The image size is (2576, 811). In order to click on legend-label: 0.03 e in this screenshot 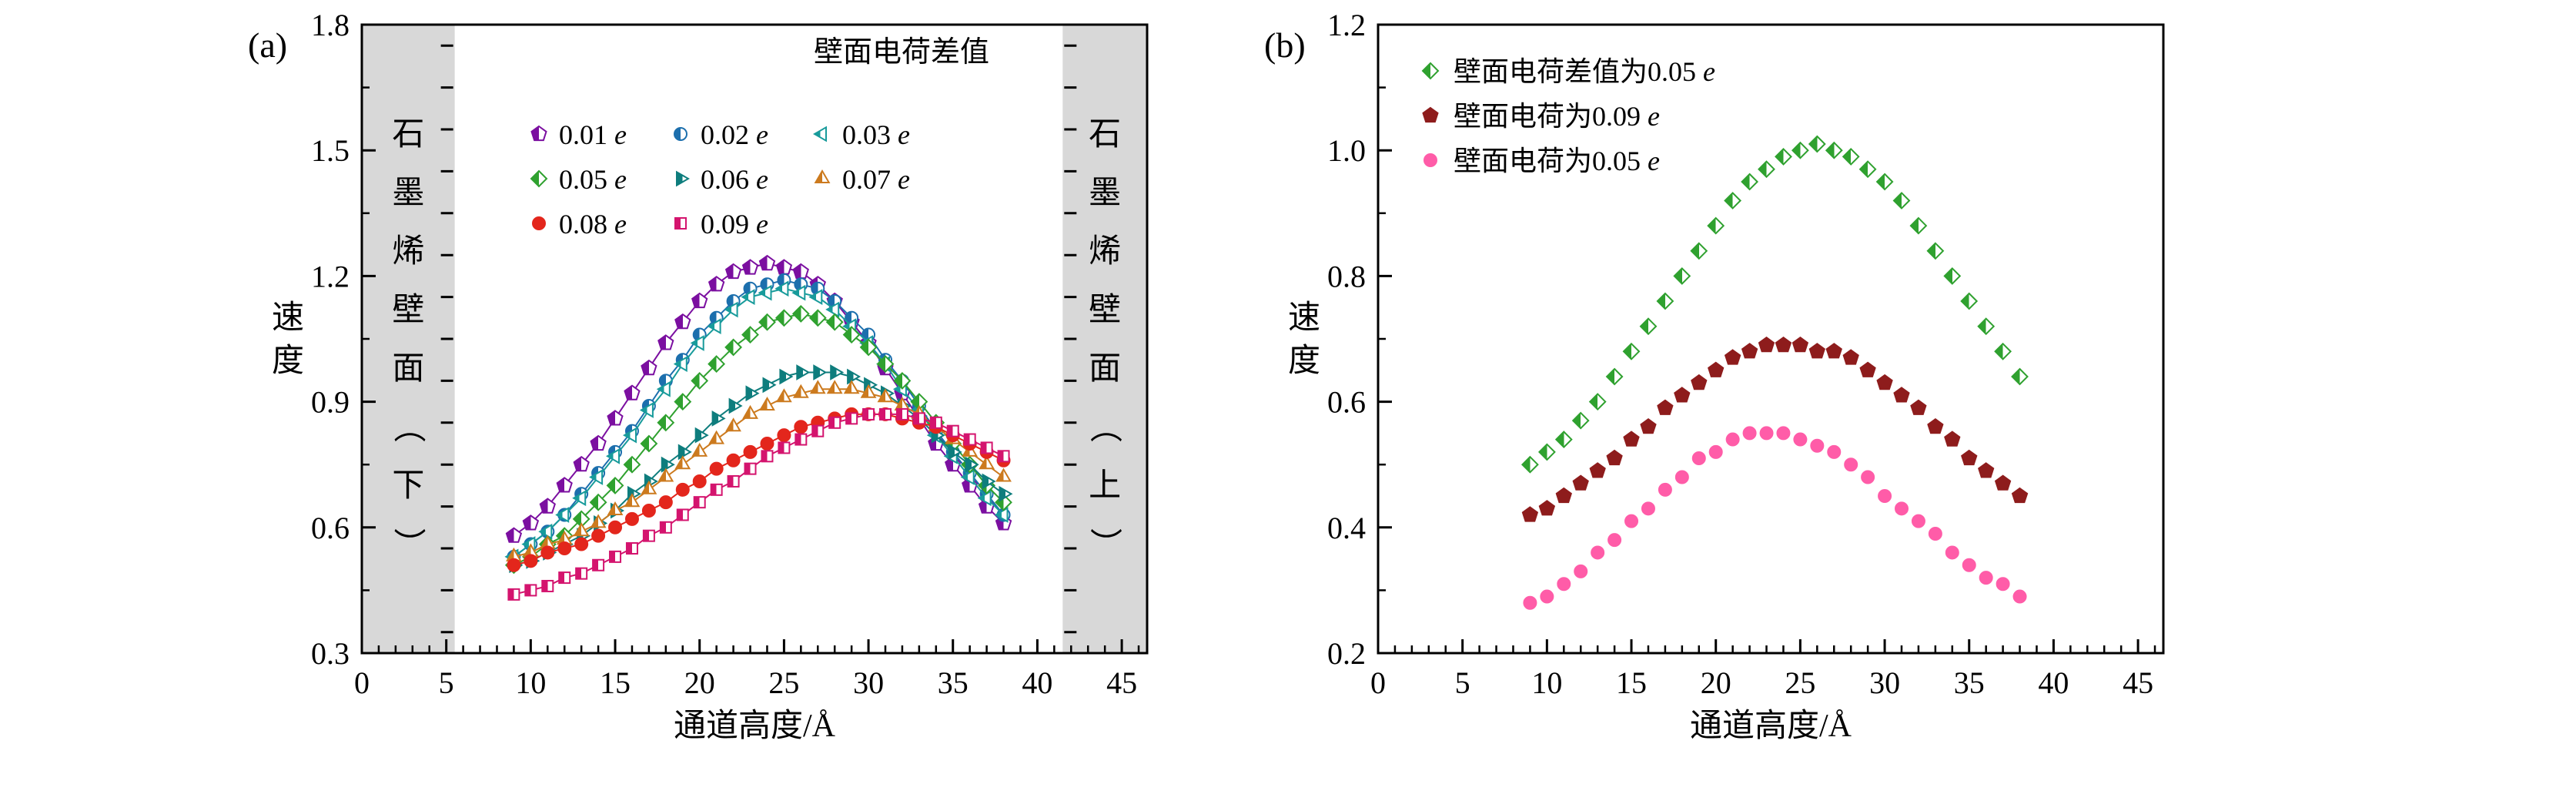, I will do `click(876, 134)`.